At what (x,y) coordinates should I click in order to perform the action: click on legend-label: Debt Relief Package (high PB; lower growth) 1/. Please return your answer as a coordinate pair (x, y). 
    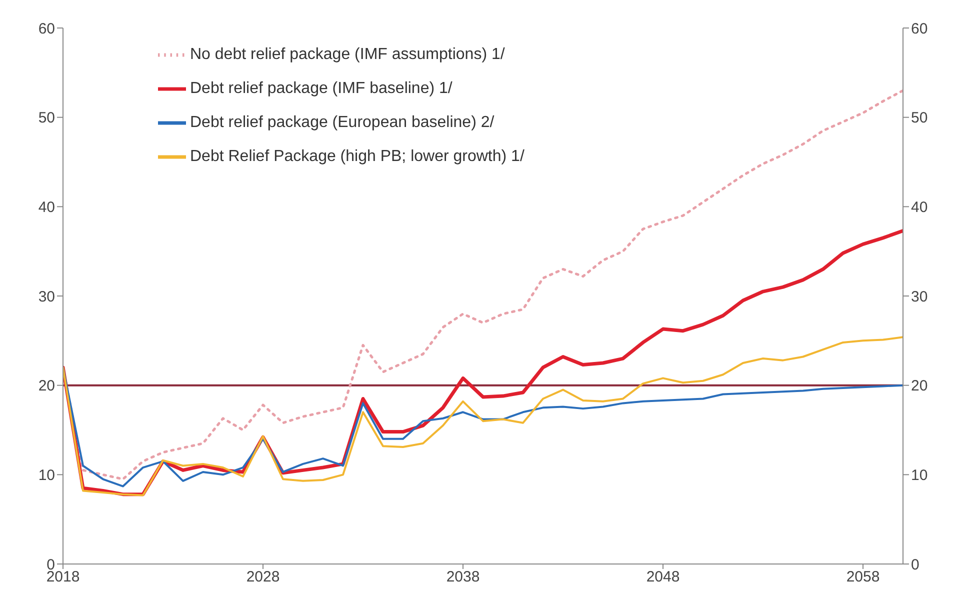
    Looking at the image, I should click on (357, 156).